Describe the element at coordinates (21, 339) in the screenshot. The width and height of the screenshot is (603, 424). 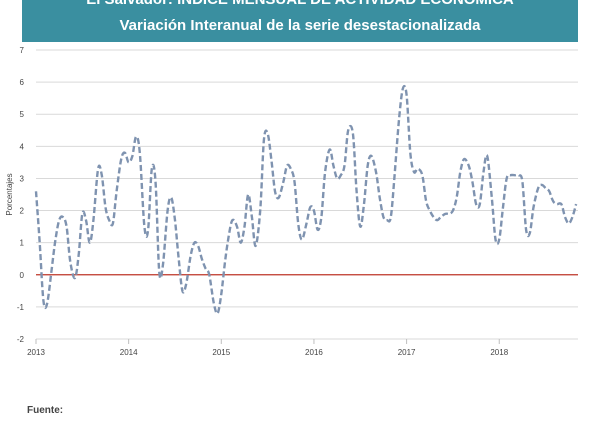
I see `y-tick-label: -2` at that location.